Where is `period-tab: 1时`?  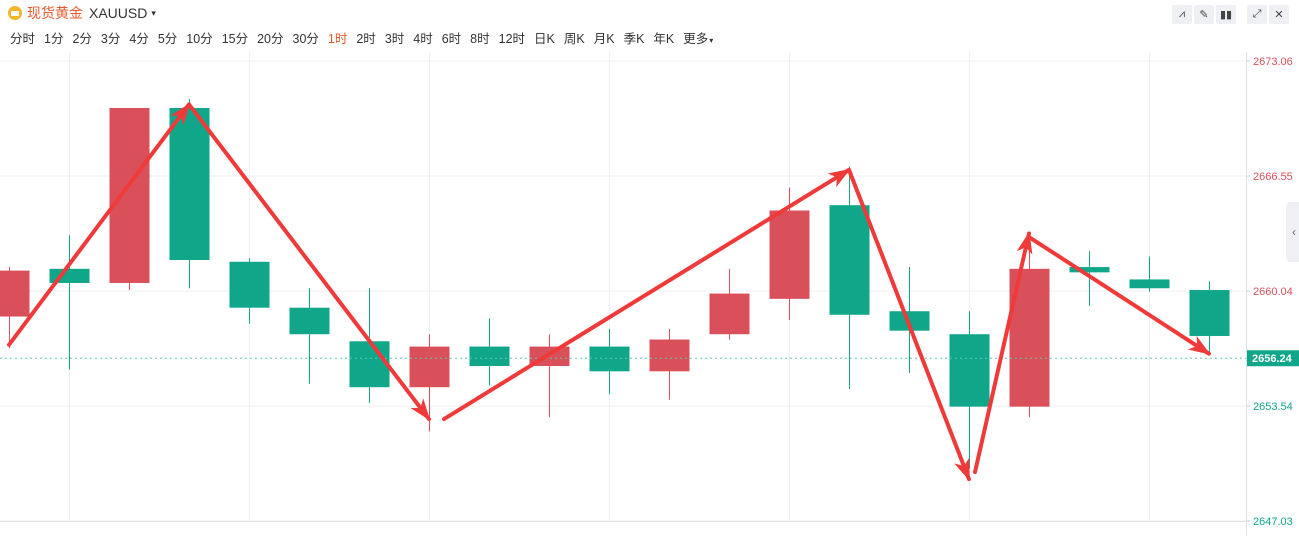 period-tab: 1时 is located at coordinates (337, 37).